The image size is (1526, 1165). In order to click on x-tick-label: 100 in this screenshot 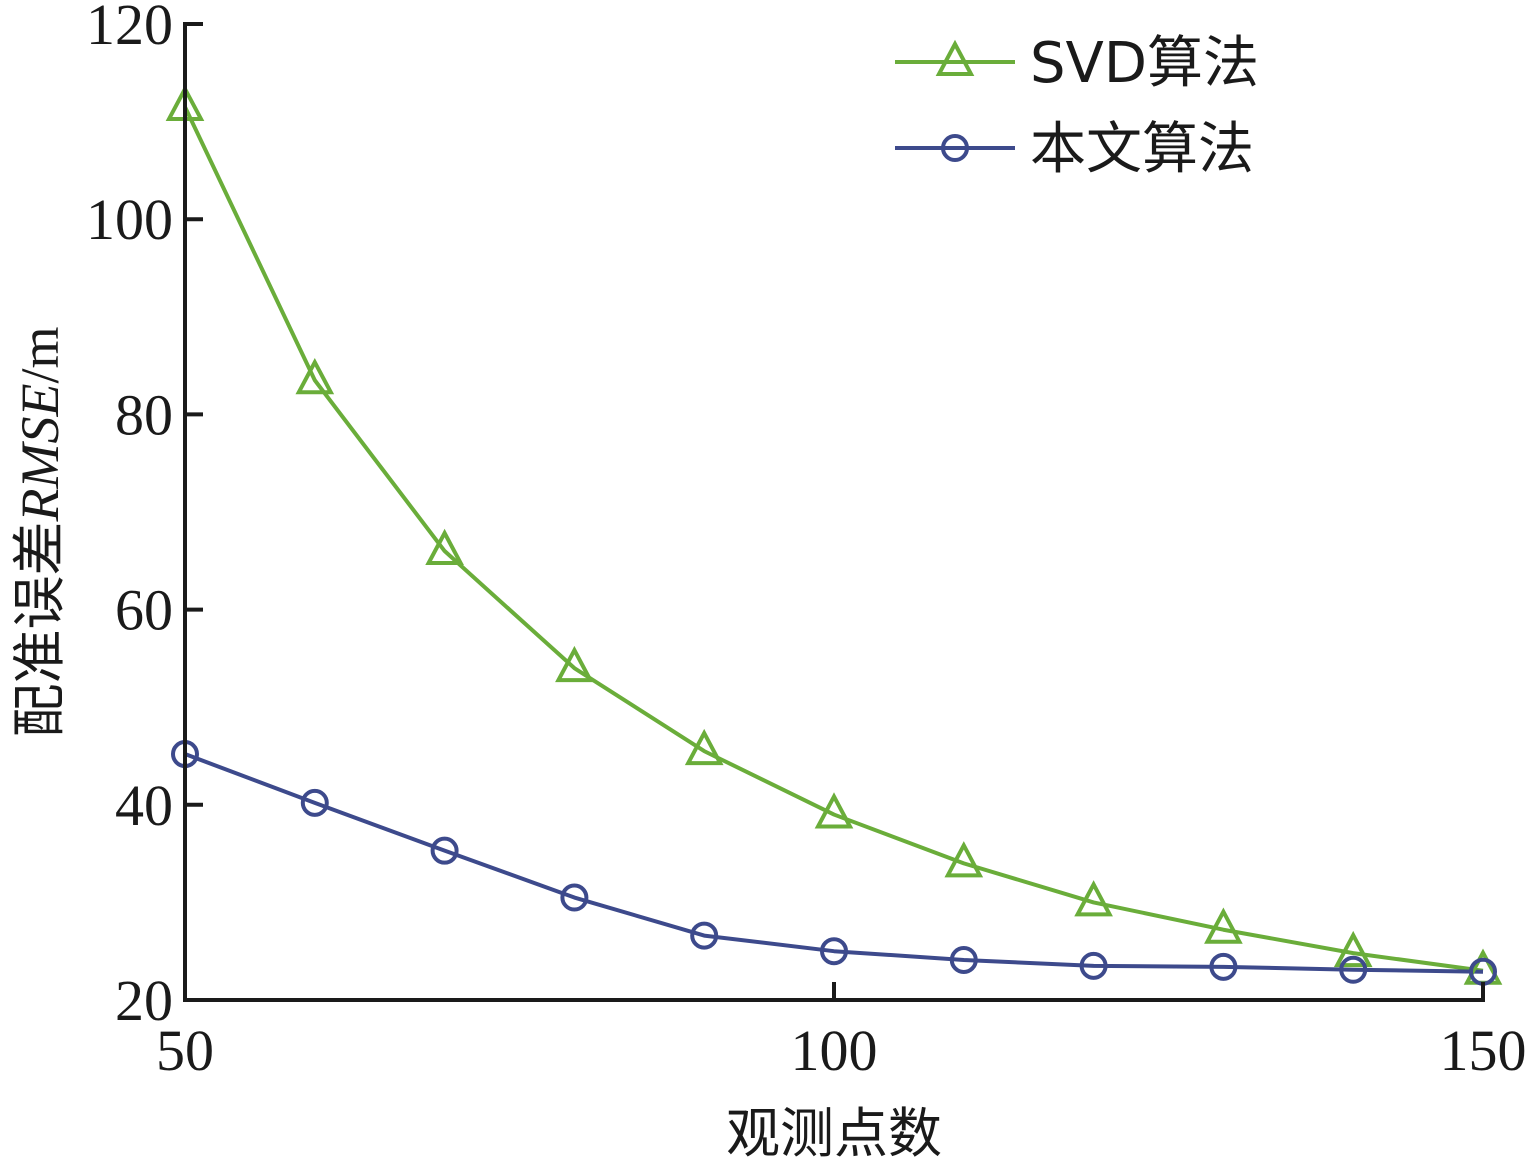, I will do `click(834, 1050)`.